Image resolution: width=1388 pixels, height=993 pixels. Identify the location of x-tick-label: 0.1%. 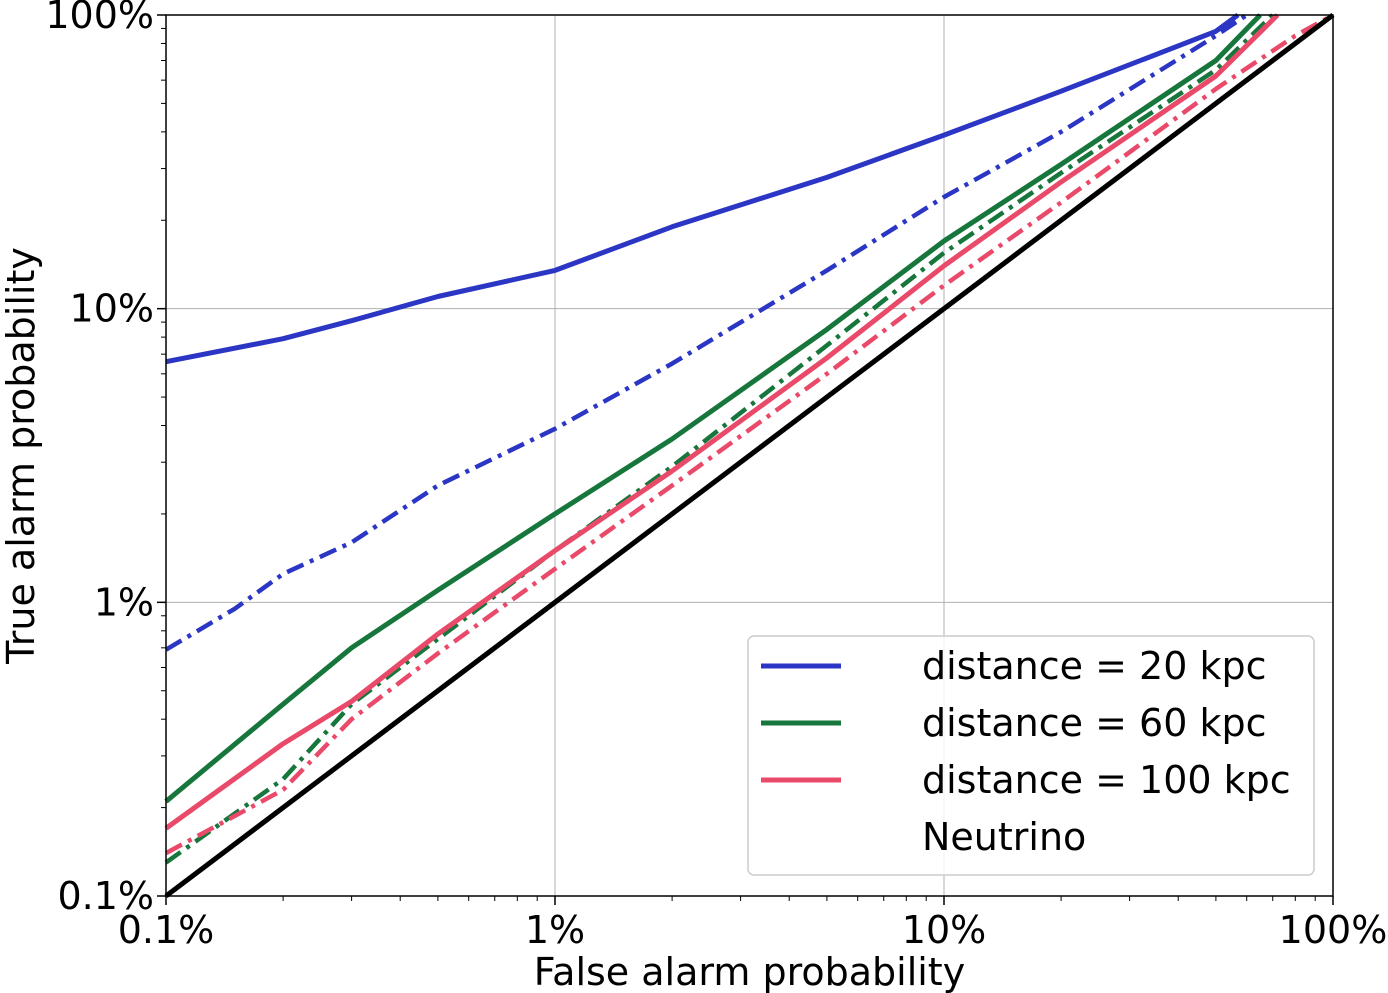
(166, 930).